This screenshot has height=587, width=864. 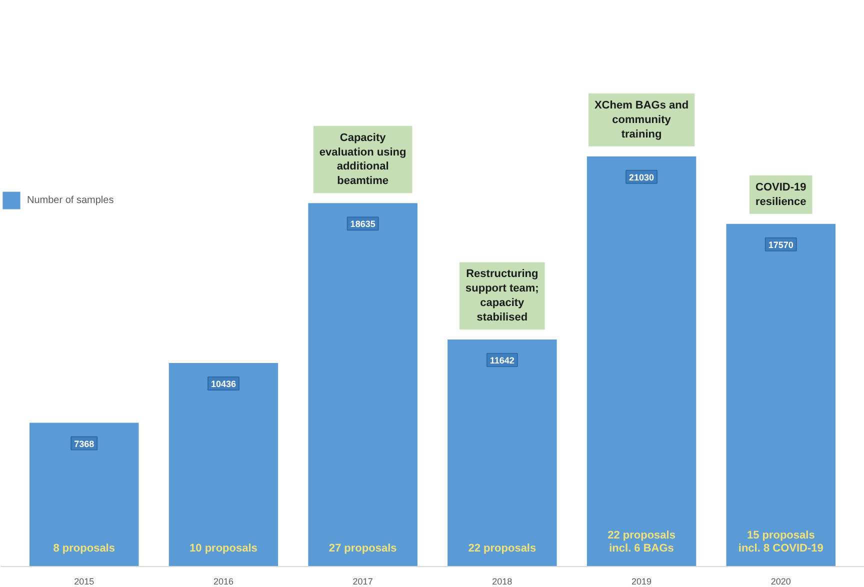 What do you see at coordinates (642, 541) in the screenshot?
I see `annotation: 22 proposals incl. 6 BAGs` at bounding box center [642, 541].